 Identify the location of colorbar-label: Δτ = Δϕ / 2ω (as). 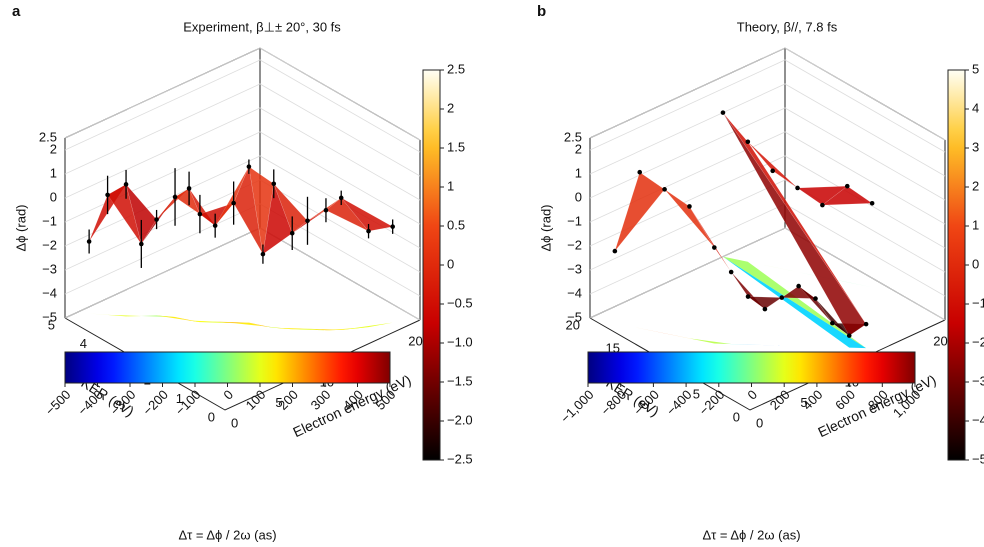
(227, 534).